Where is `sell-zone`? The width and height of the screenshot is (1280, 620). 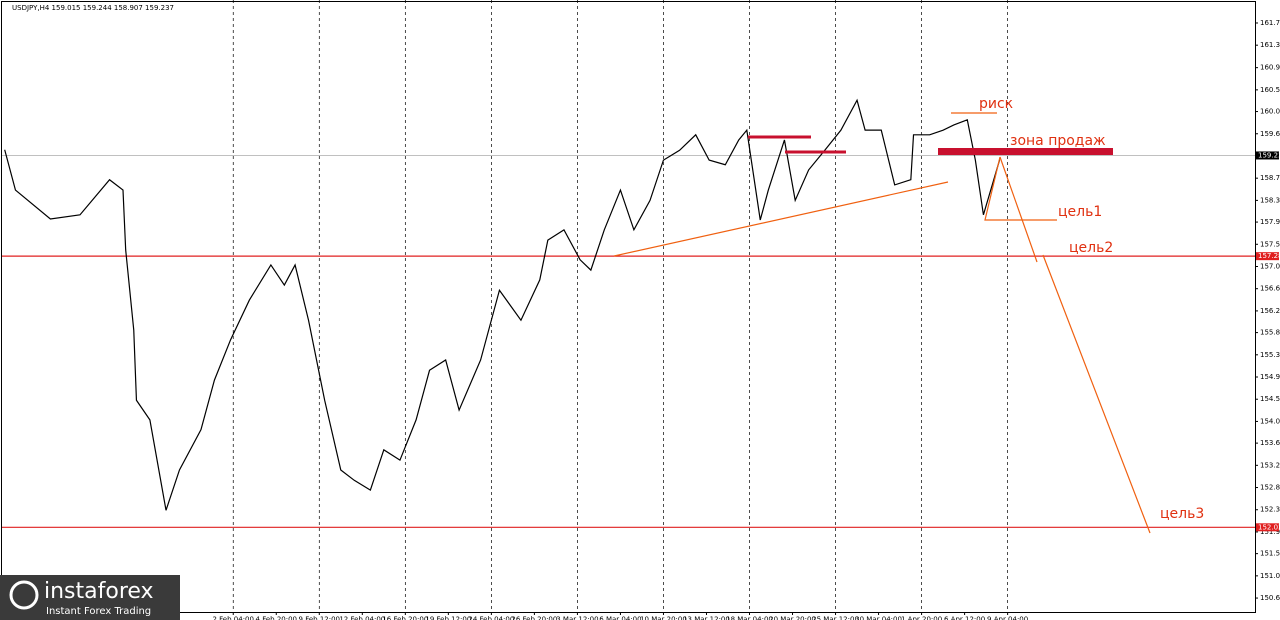 sell-zone is located at coordinates (1025, 151).